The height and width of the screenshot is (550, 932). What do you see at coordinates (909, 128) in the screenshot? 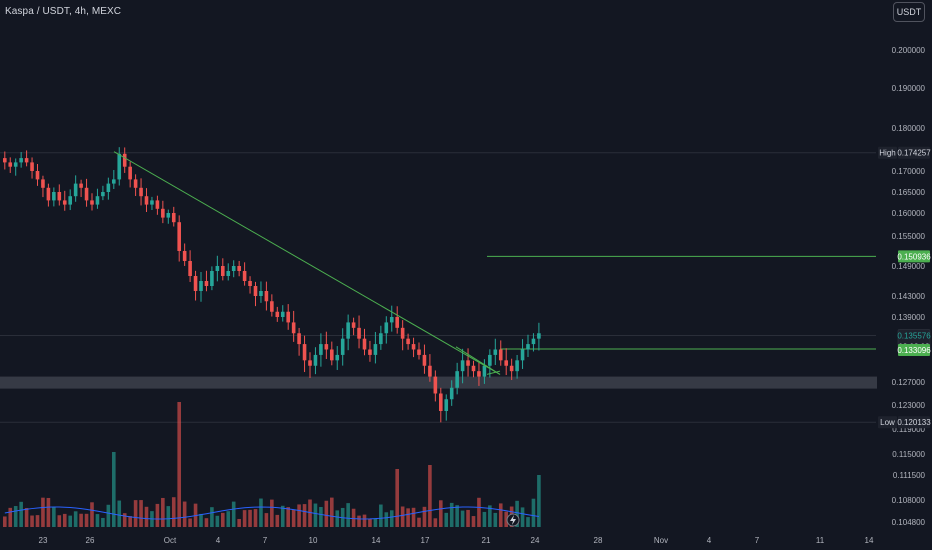
I see `y-axis-tick-label: 0.180000` at bounding box center [909, 128].